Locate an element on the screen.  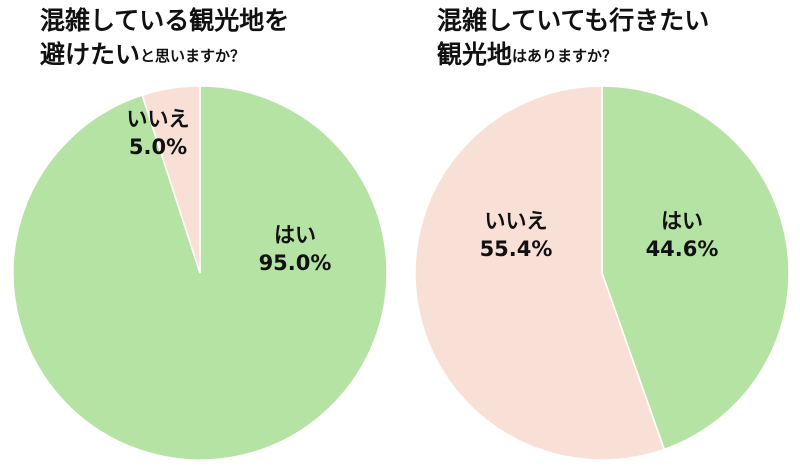
chart-title: 観光地はありますか？ is located at coordinates (527, 54).